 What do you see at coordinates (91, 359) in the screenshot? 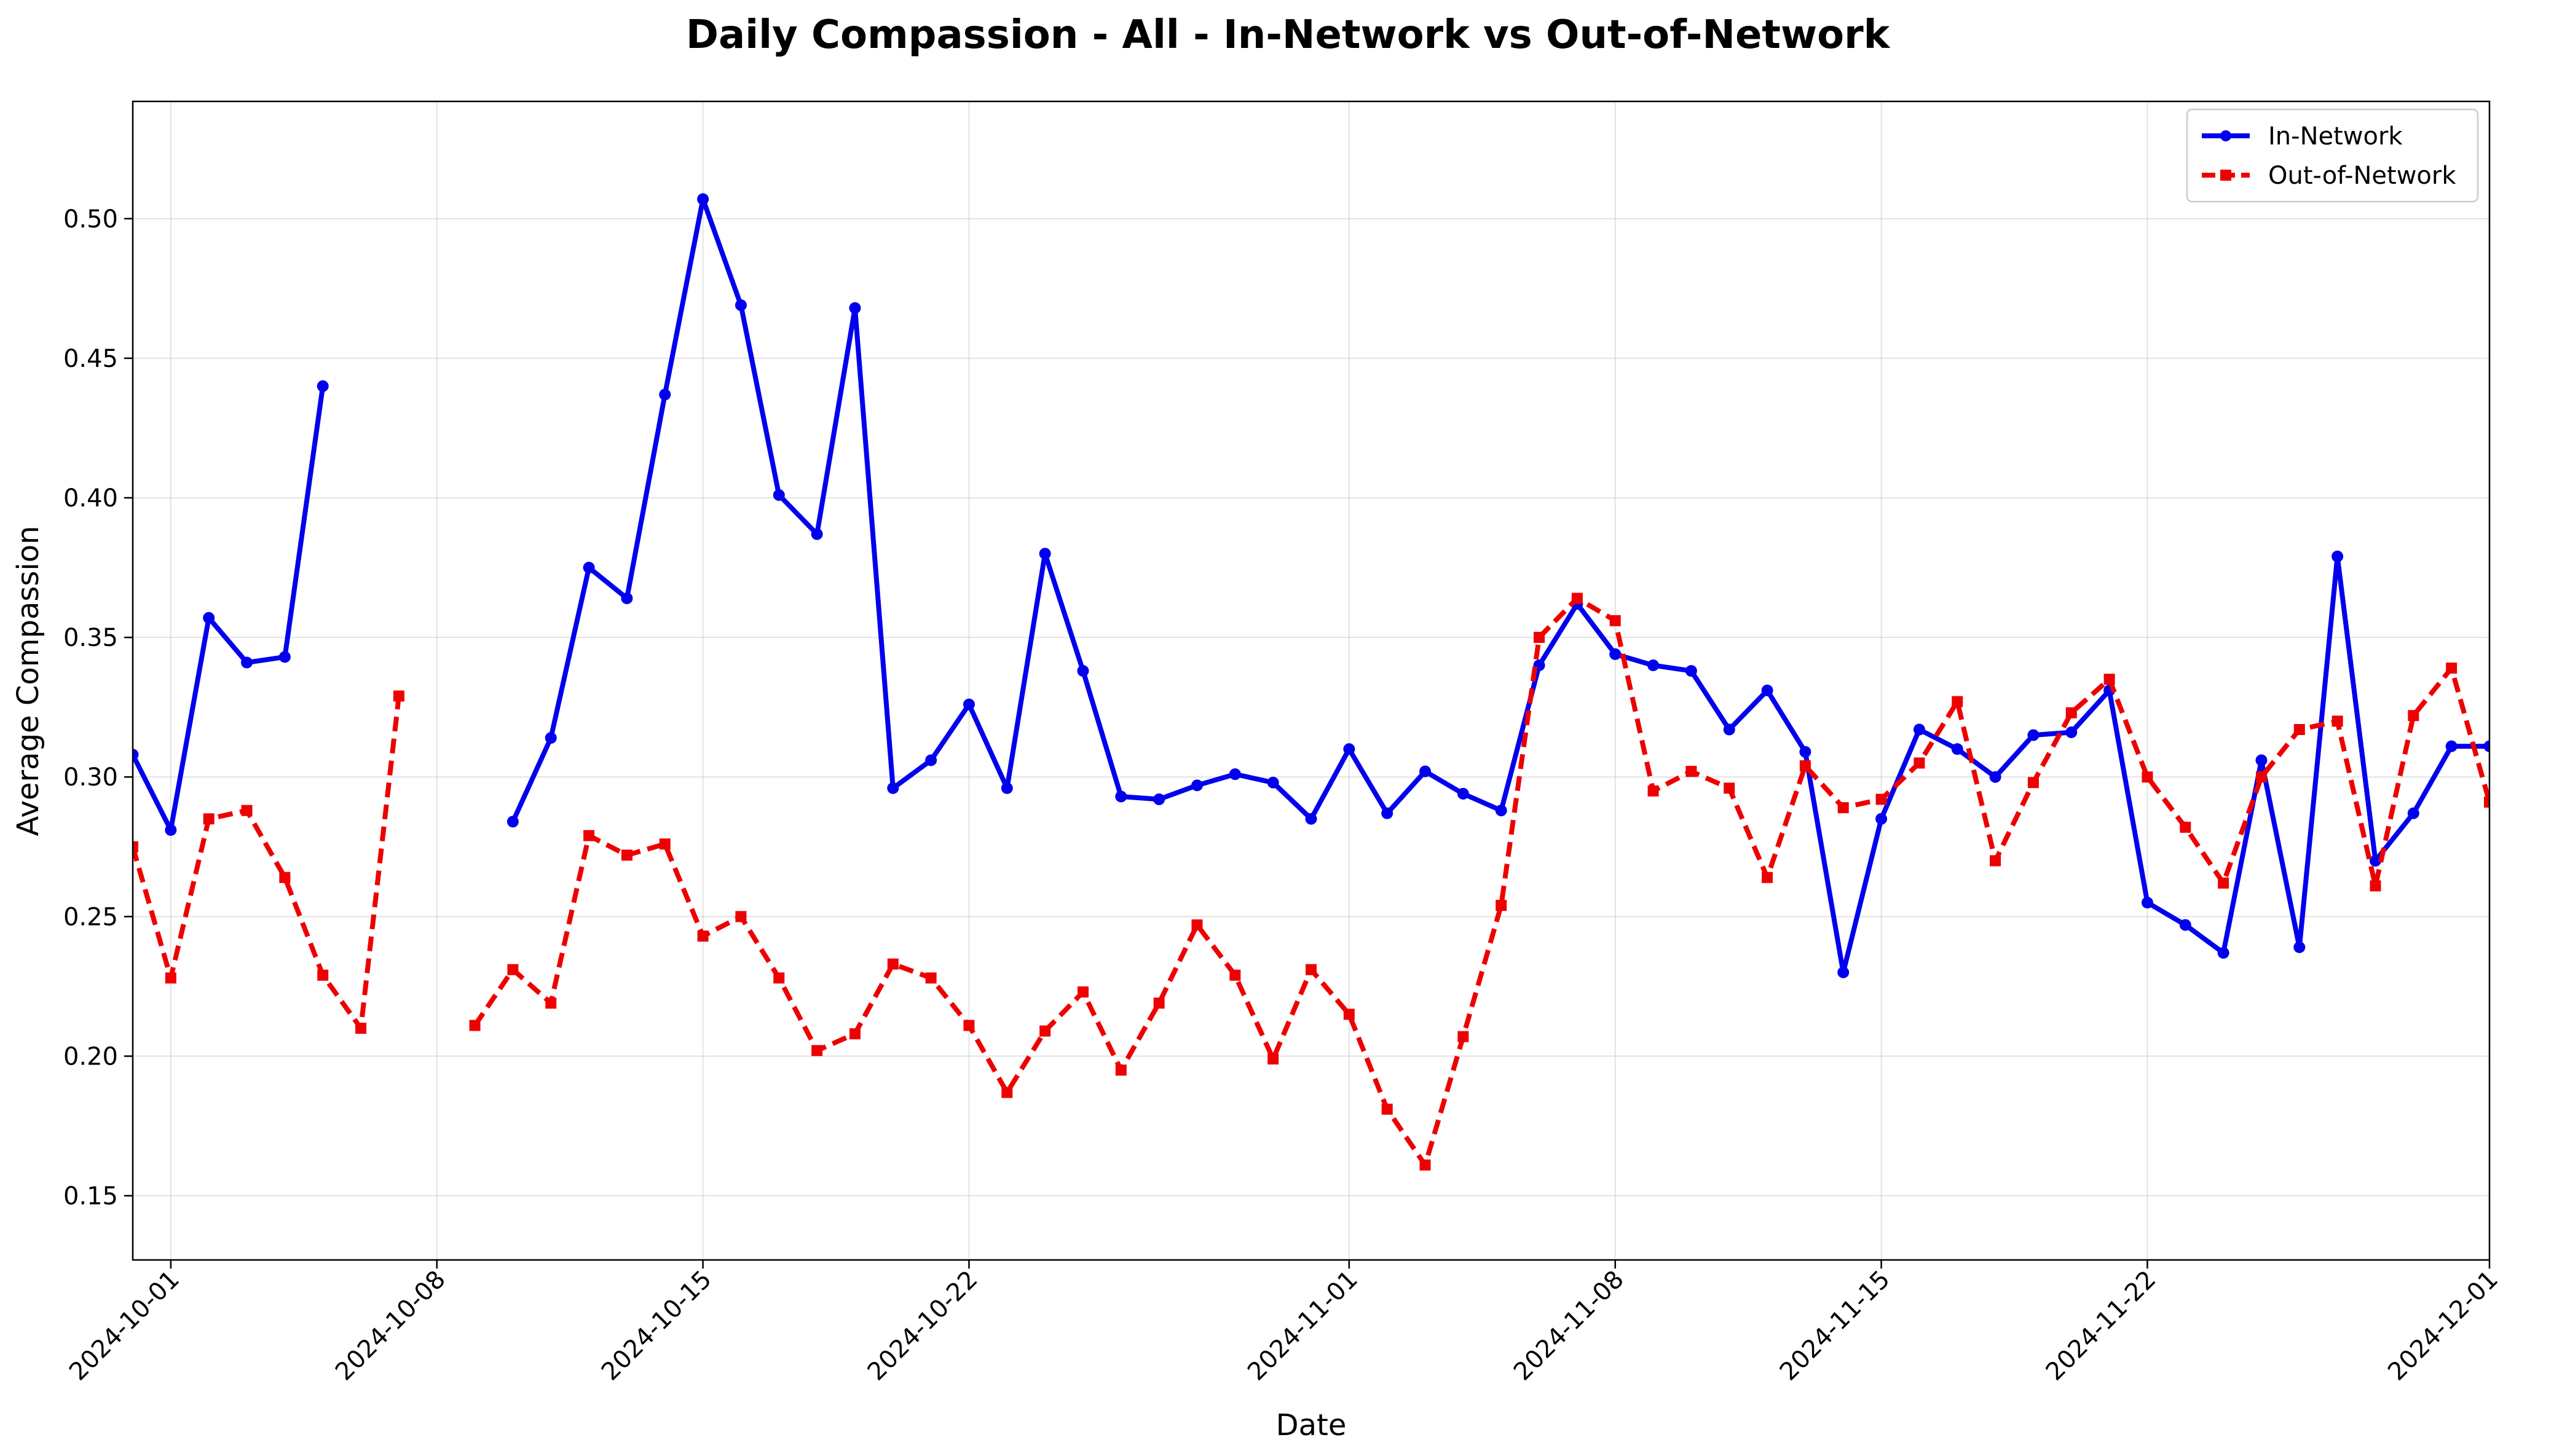
I see `y-tick-label: 0.45` at bounding box center [91, 359].